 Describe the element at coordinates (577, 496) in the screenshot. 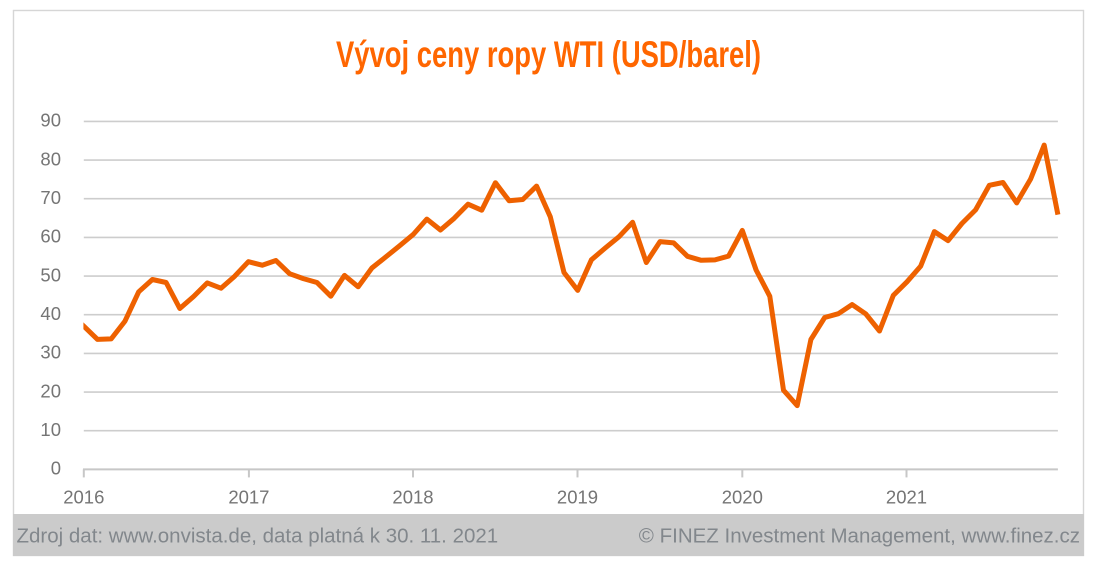

I see `svg-text: 2019` at that location.